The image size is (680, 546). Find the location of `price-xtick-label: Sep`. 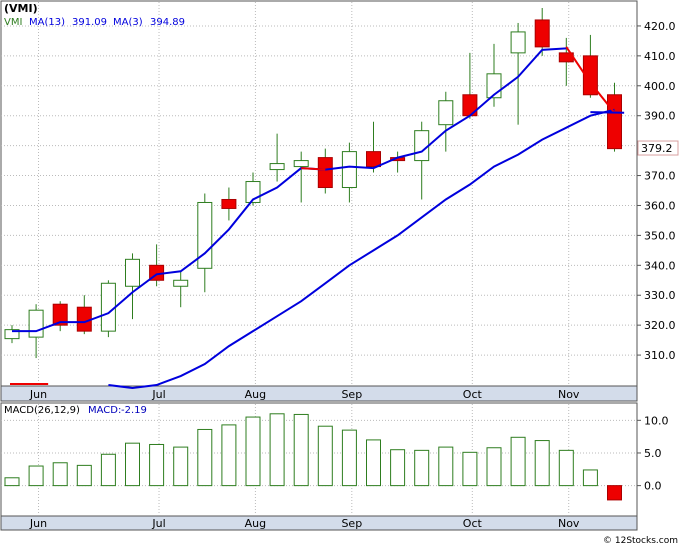

price-xtick-label: Sep is located at coordinates (351, 394).